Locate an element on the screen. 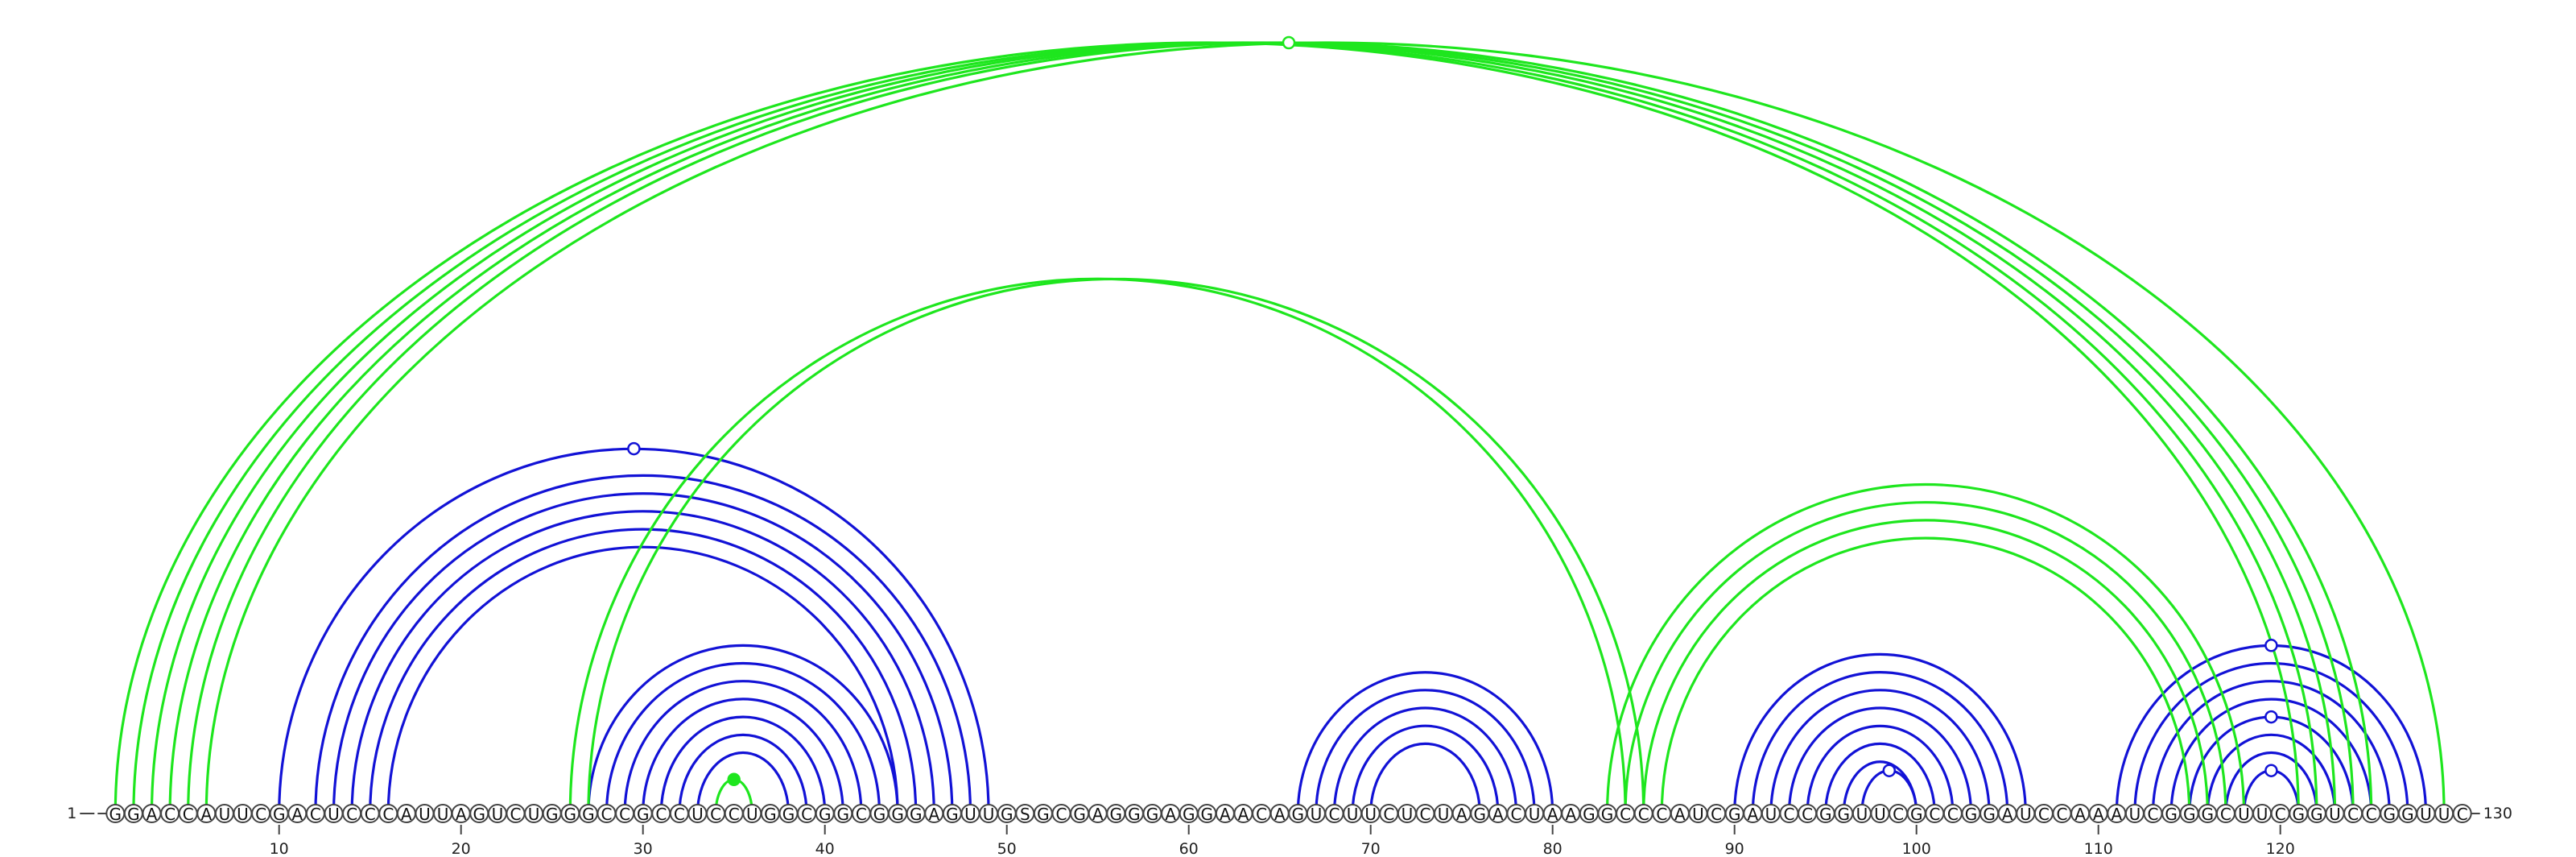  nucleotide-121: G is located at coordinates (2299, 814).